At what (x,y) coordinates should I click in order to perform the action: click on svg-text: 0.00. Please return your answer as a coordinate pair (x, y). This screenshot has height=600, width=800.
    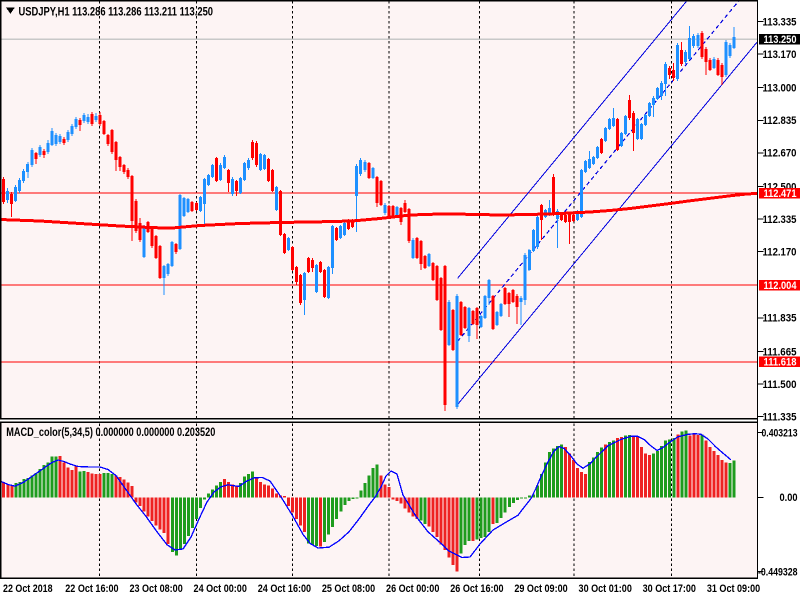
    Looking at the image, I should click on (789, 498).